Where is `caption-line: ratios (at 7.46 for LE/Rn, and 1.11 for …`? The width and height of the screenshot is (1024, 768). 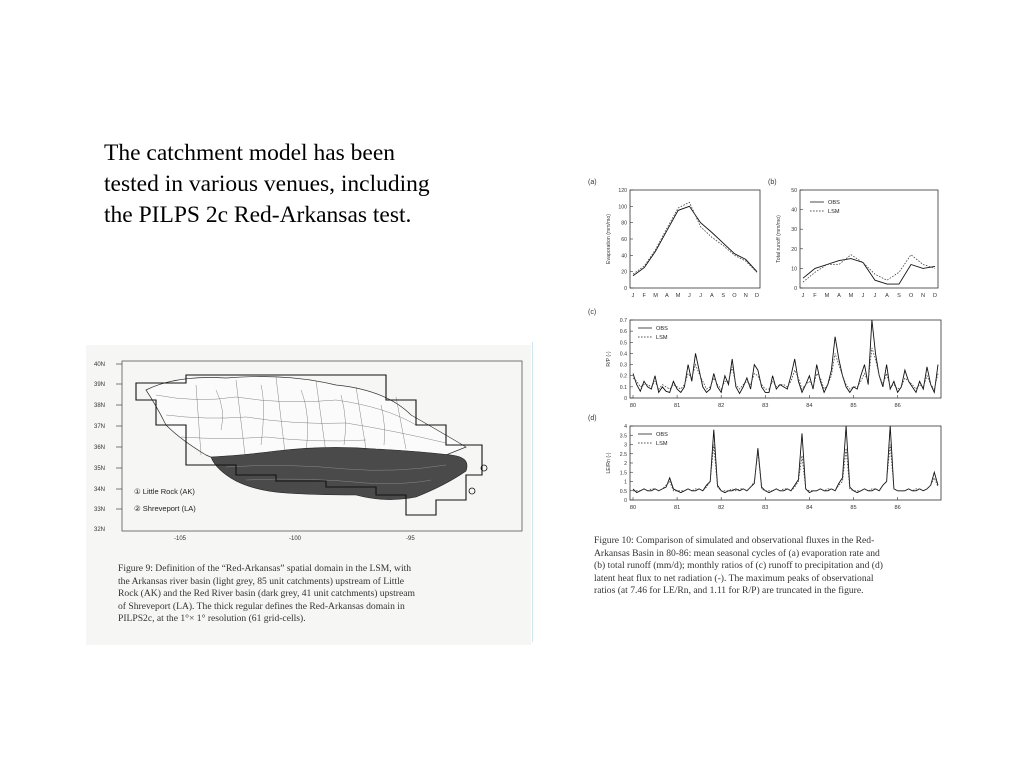
caption-line: ratios (at 7.46 for LE/Rn, and 1.11 for … is located at coordinates (729, 591).